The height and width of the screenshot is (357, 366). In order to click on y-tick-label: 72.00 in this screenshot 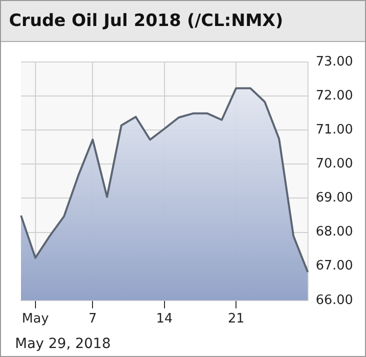, I will do `click(334, 96)`.